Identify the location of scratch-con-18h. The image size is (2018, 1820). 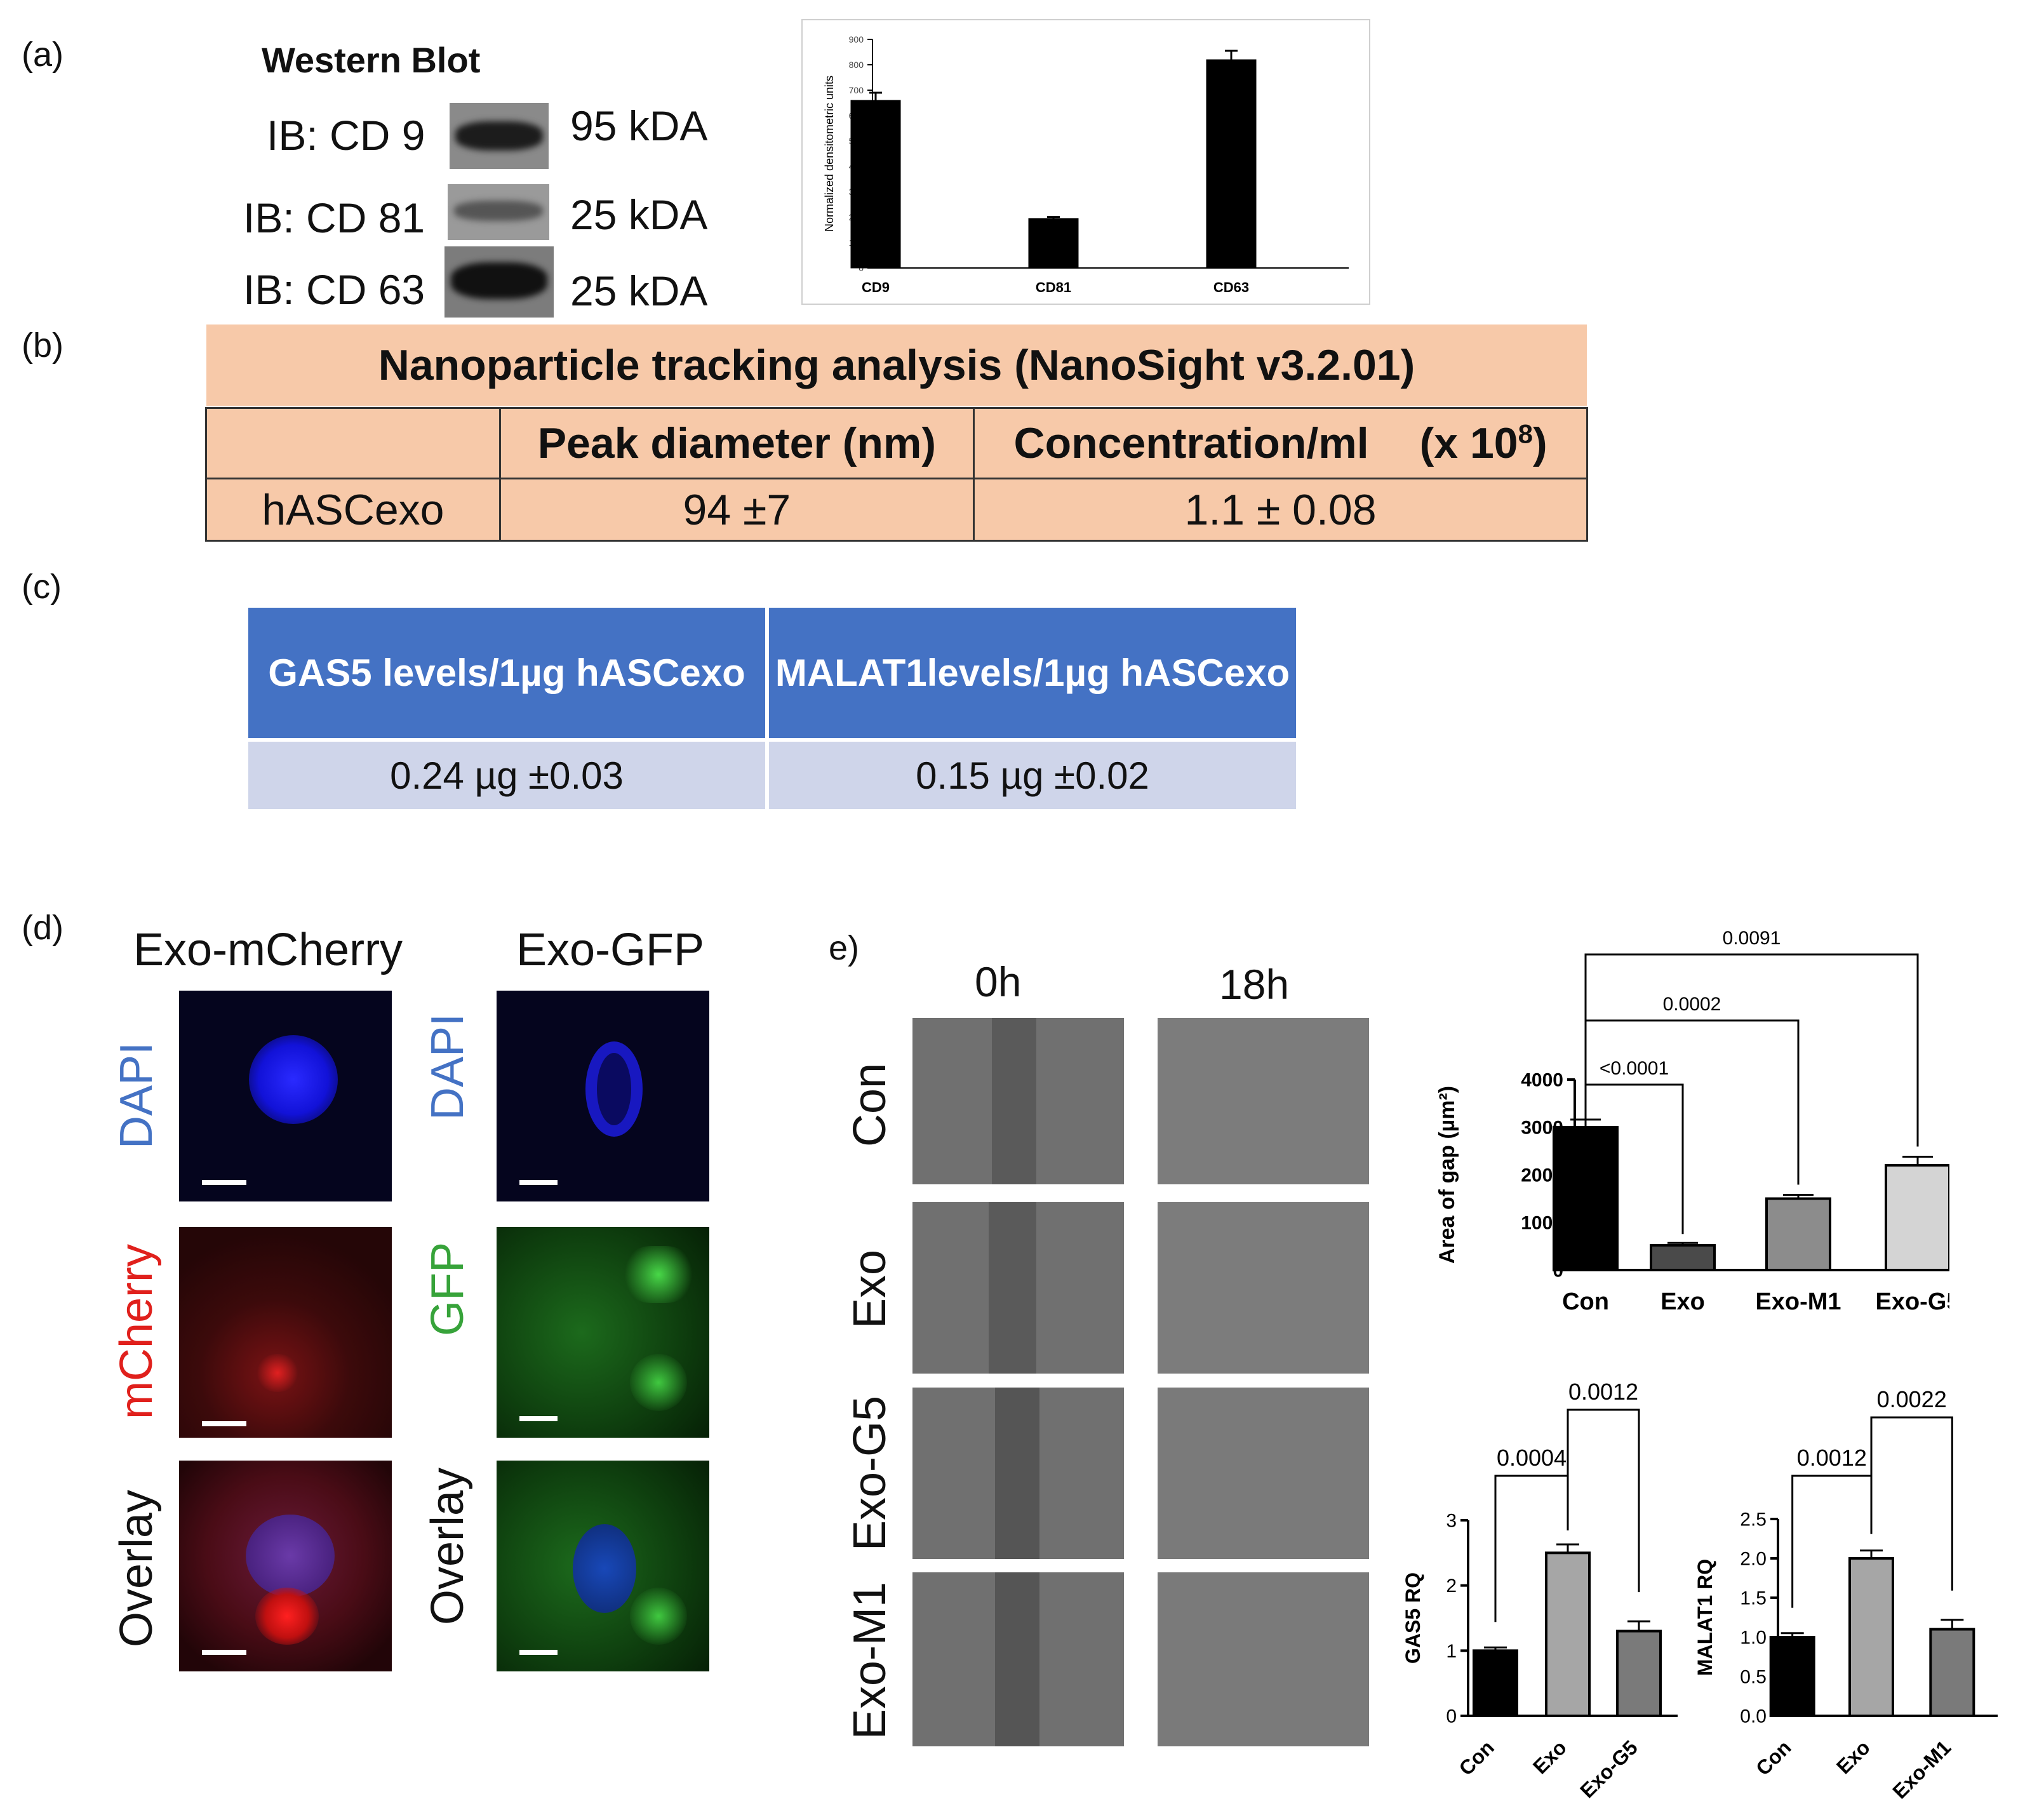
(1263, 1101).